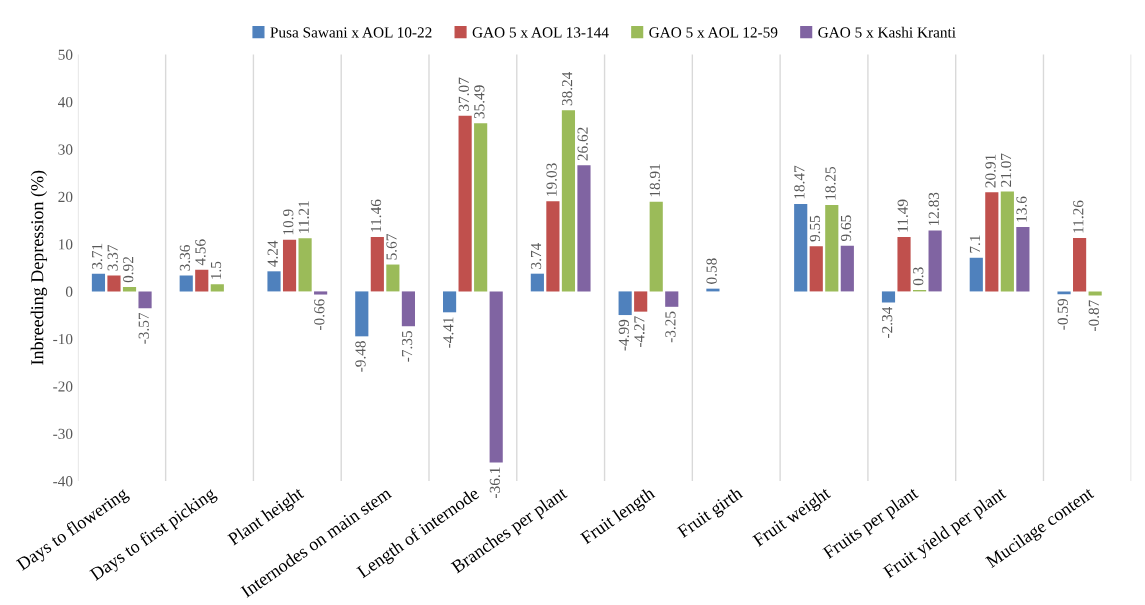 Image resolution: width=1145 pixels, height=605 pixels. What do you see at coordinates (1006, 170) in the screenshot?
I see `data-label: 21.07` at bounding box center [1006, 170].